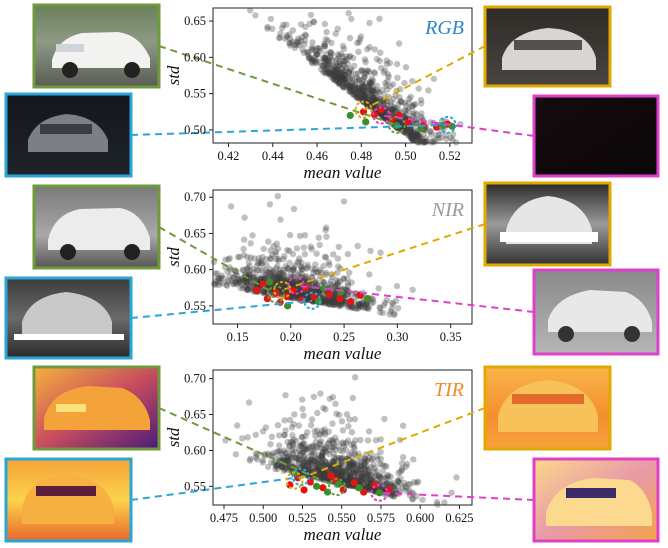 The image size is (668, 548). What do you see at coordinates (273, 156) in the screenshot?
I see `x-tick-label: 0.44` at bounding box center [273, 156].